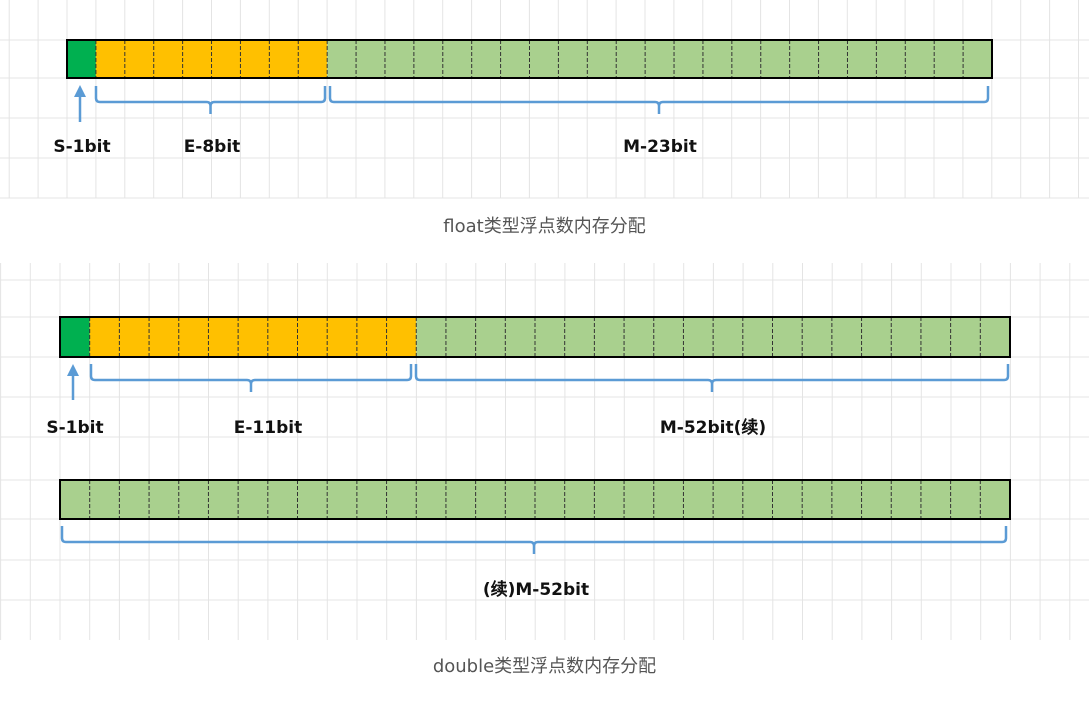 The image size is (1089, 703). Describe the element at coordinates (544, 666) in the screenshot. I see `double-caption: double类型浮点数内存分配` at that location.